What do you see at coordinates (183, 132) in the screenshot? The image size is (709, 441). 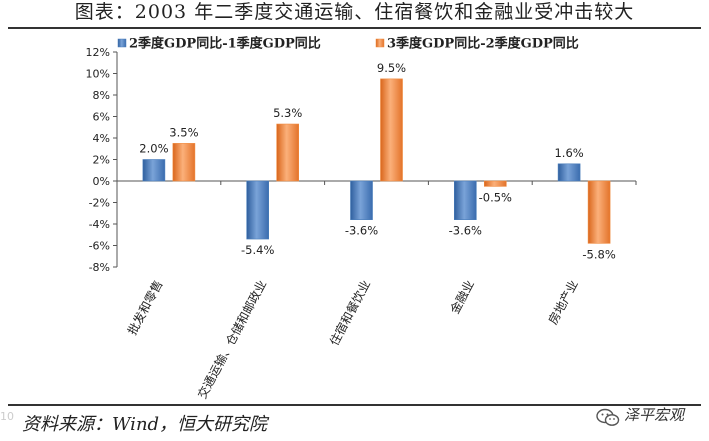 I see `data-label: 3.5%` at bounding box center [183, 132].